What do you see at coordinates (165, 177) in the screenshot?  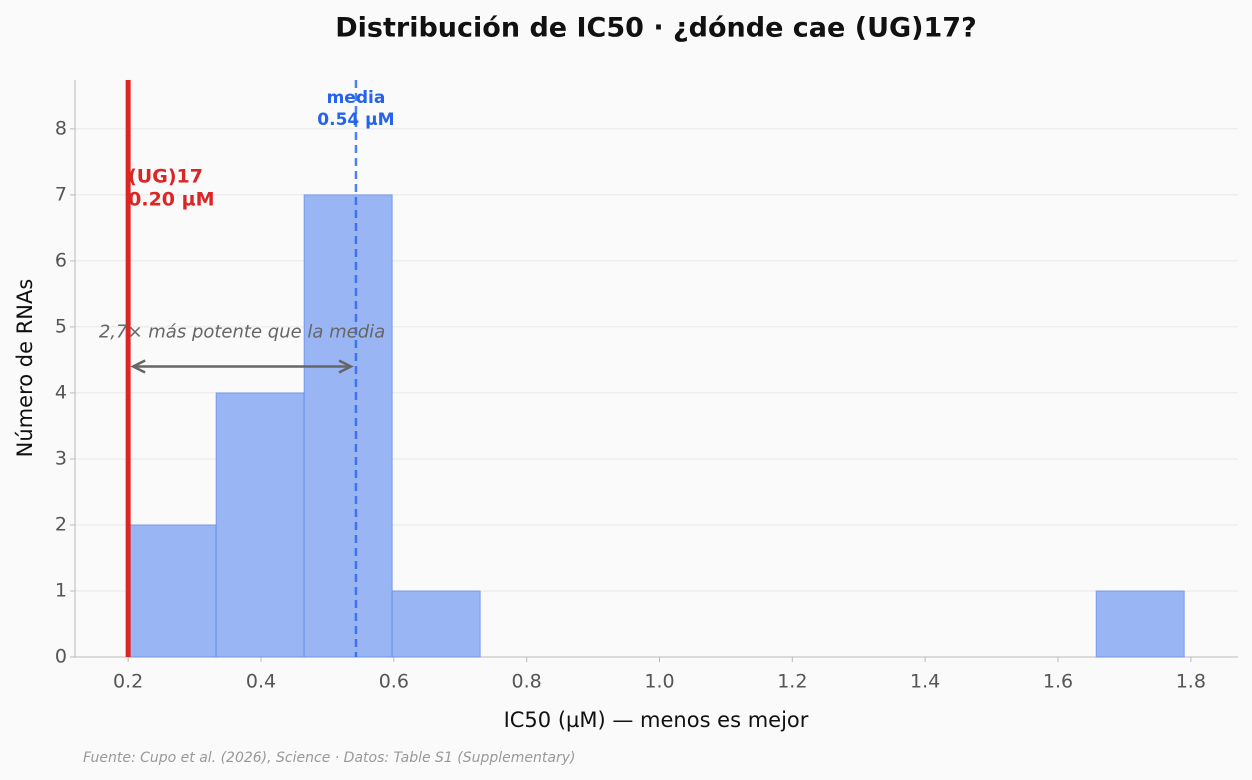 I see `marker-label: (UG)17` at bounding box center [165, 177].